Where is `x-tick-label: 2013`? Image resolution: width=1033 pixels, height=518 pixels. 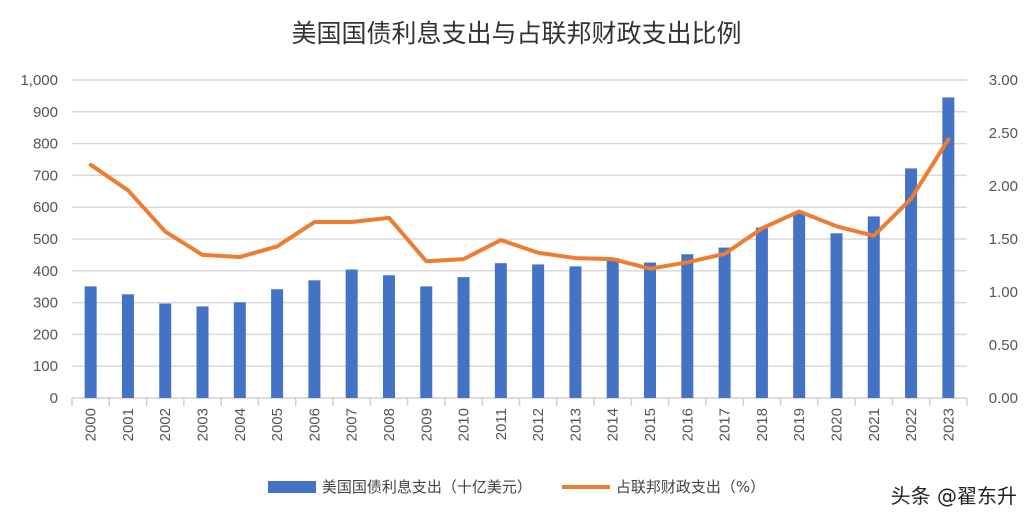
x-tick-label: 2013 is located at coordinates (575, 424).